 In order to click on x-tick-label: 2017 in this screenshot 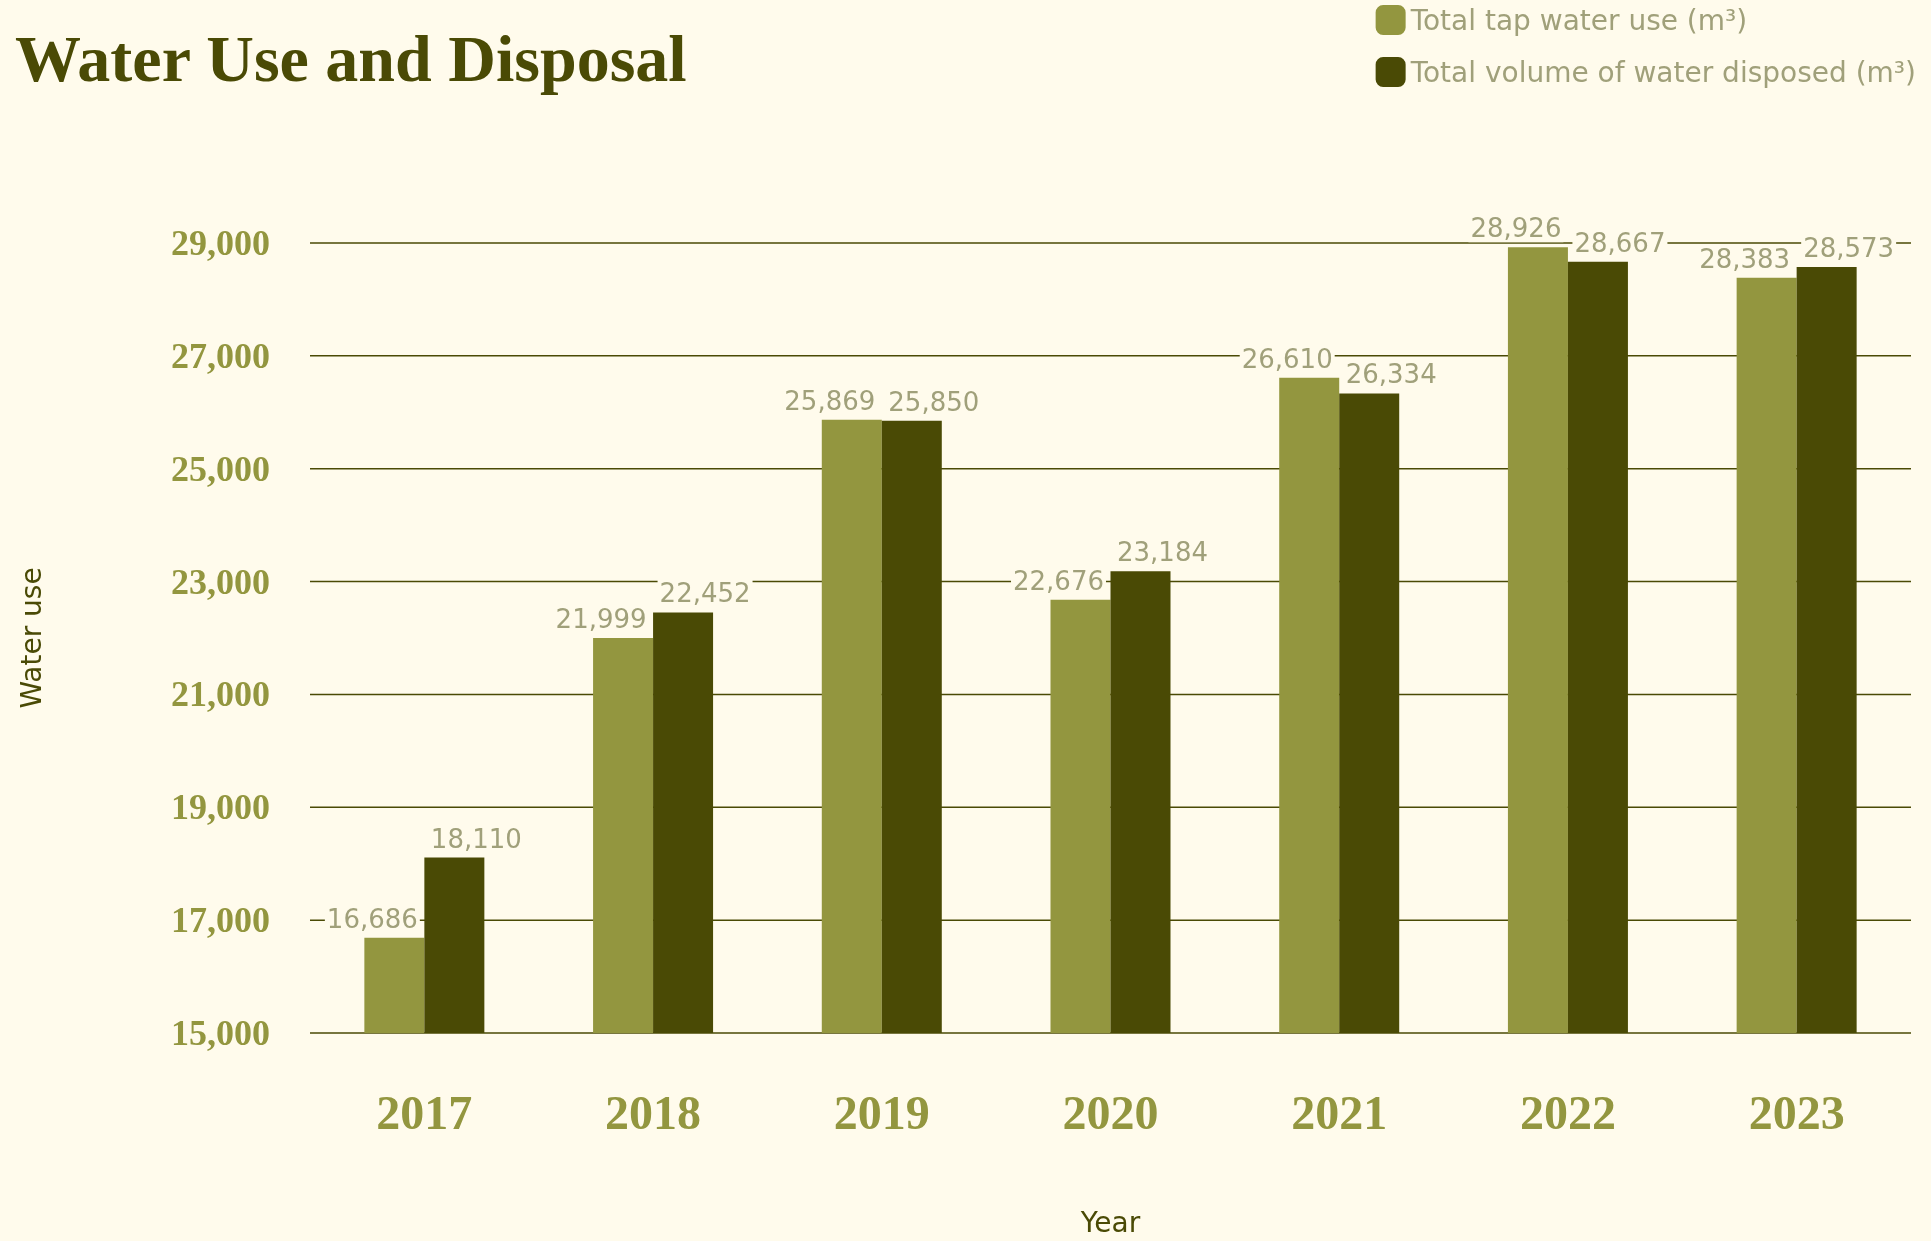, I will do `click(424, 1112)`.